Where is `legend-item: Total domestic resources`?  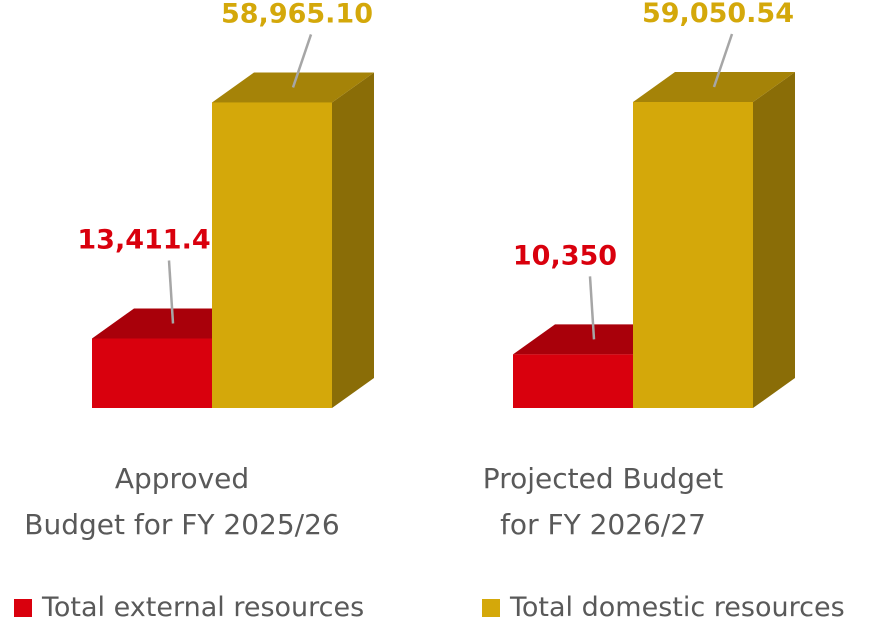
legend-item: Total domestic resources is located at coordinates (663, 607).